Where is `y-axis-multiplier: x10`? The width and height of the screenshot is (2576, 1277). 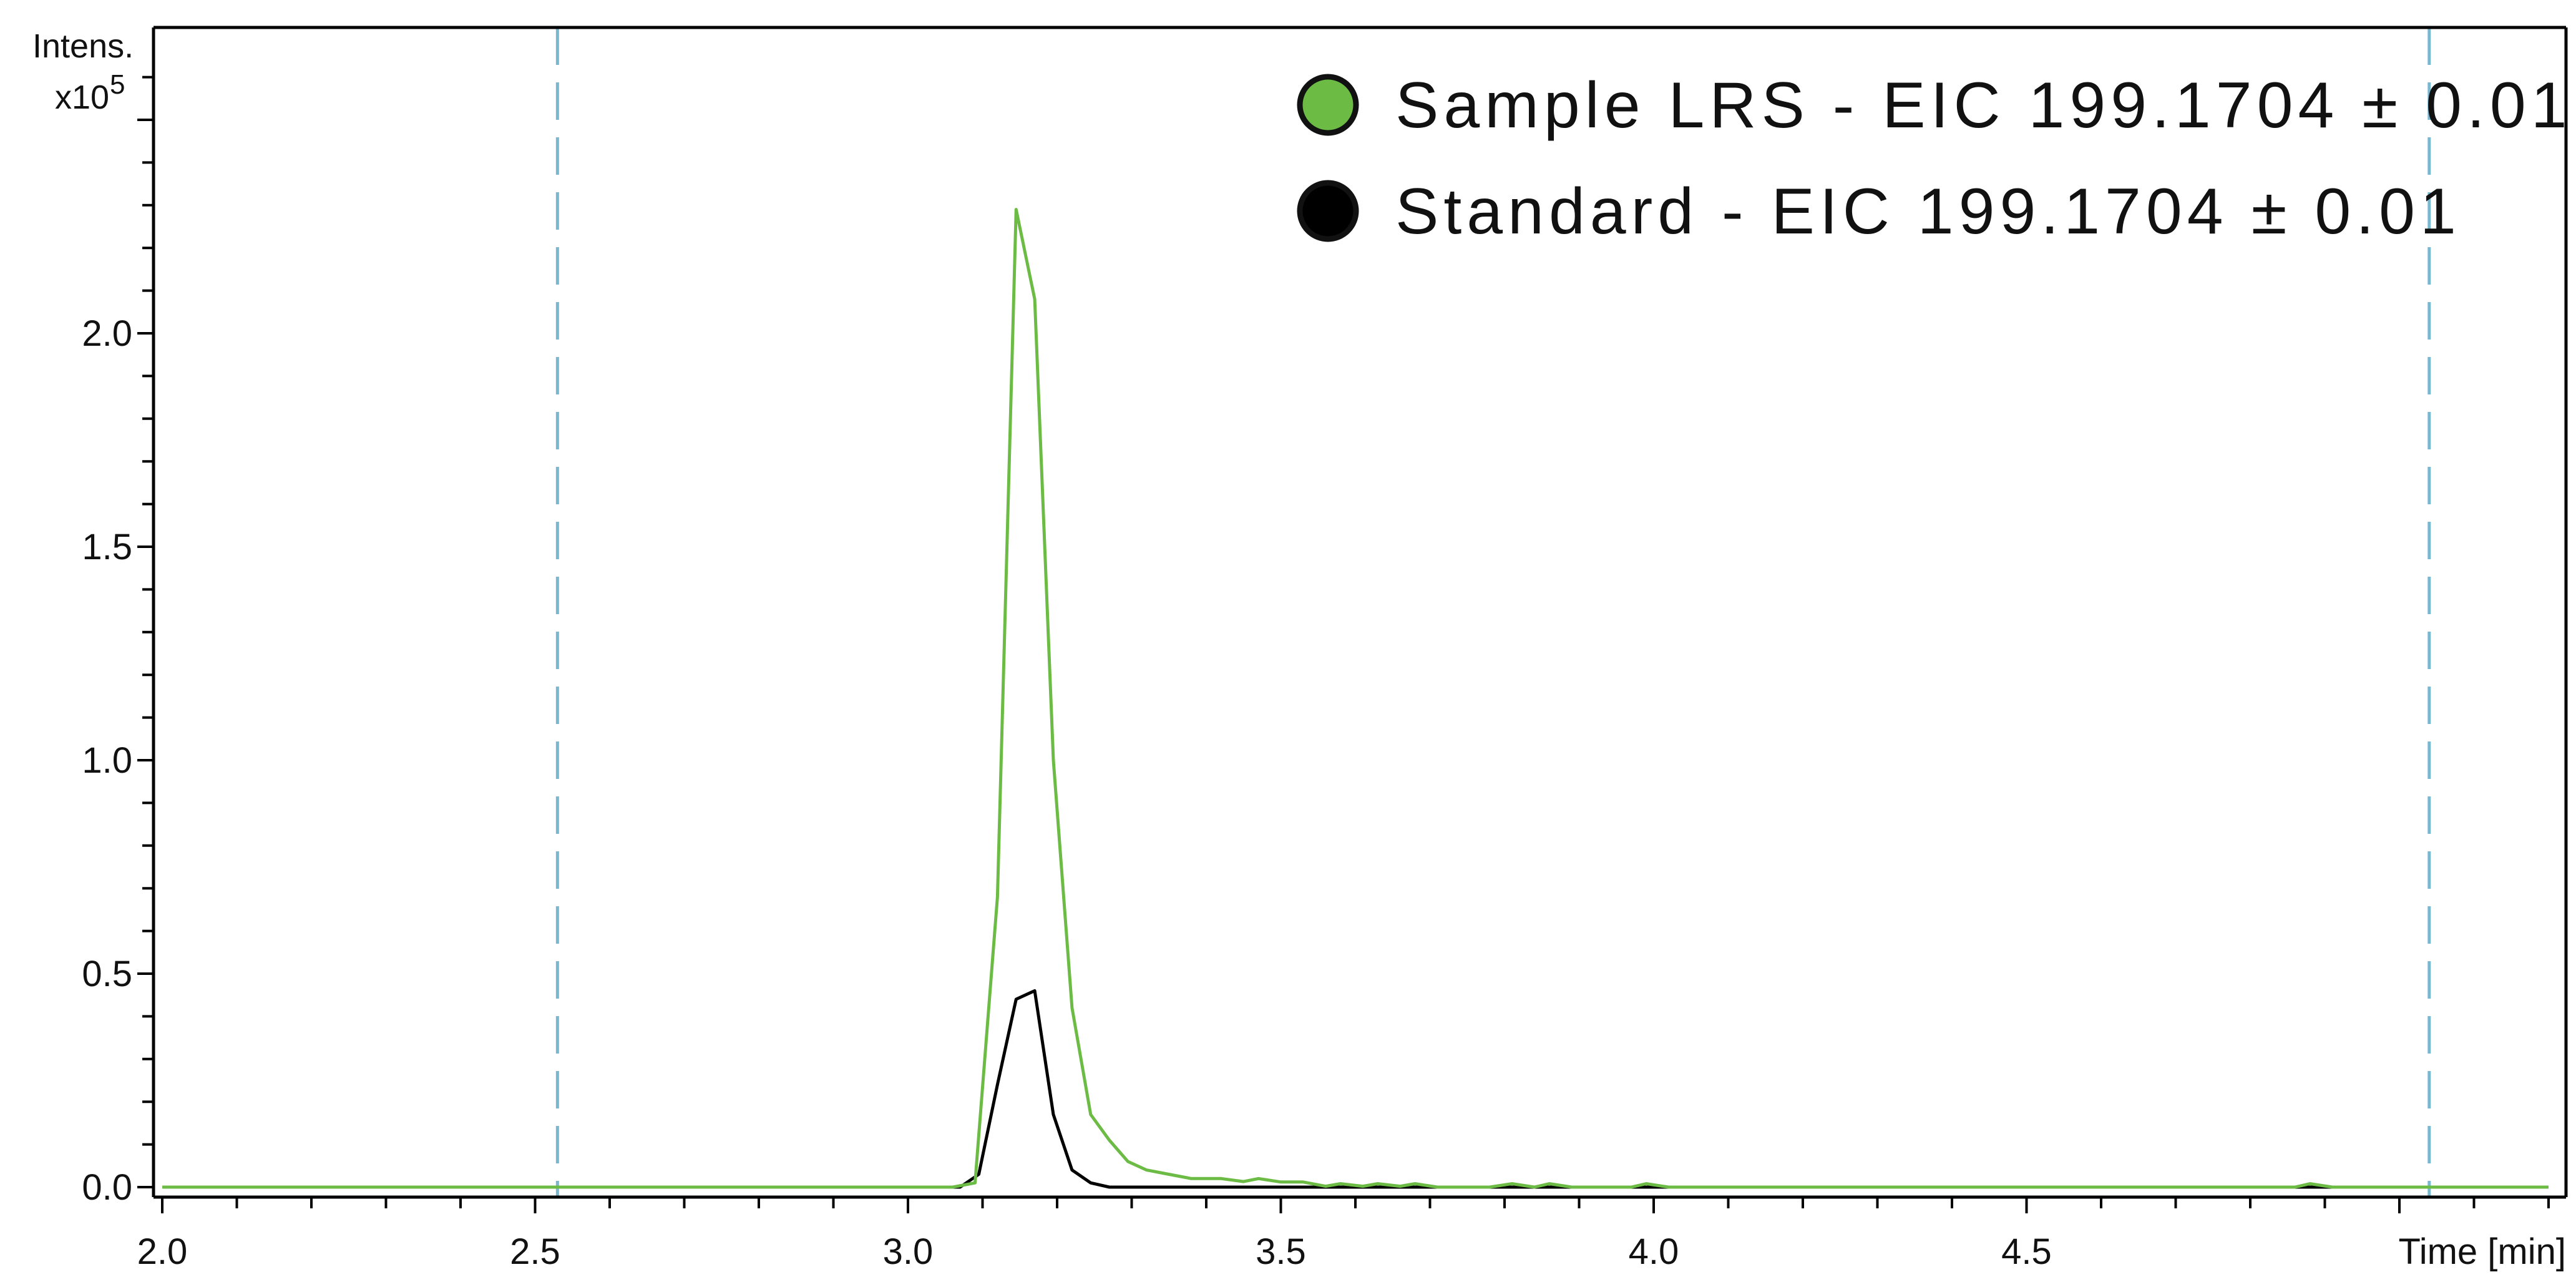 y-axis-multiplier: x10 is located at coordinates (82, 98).